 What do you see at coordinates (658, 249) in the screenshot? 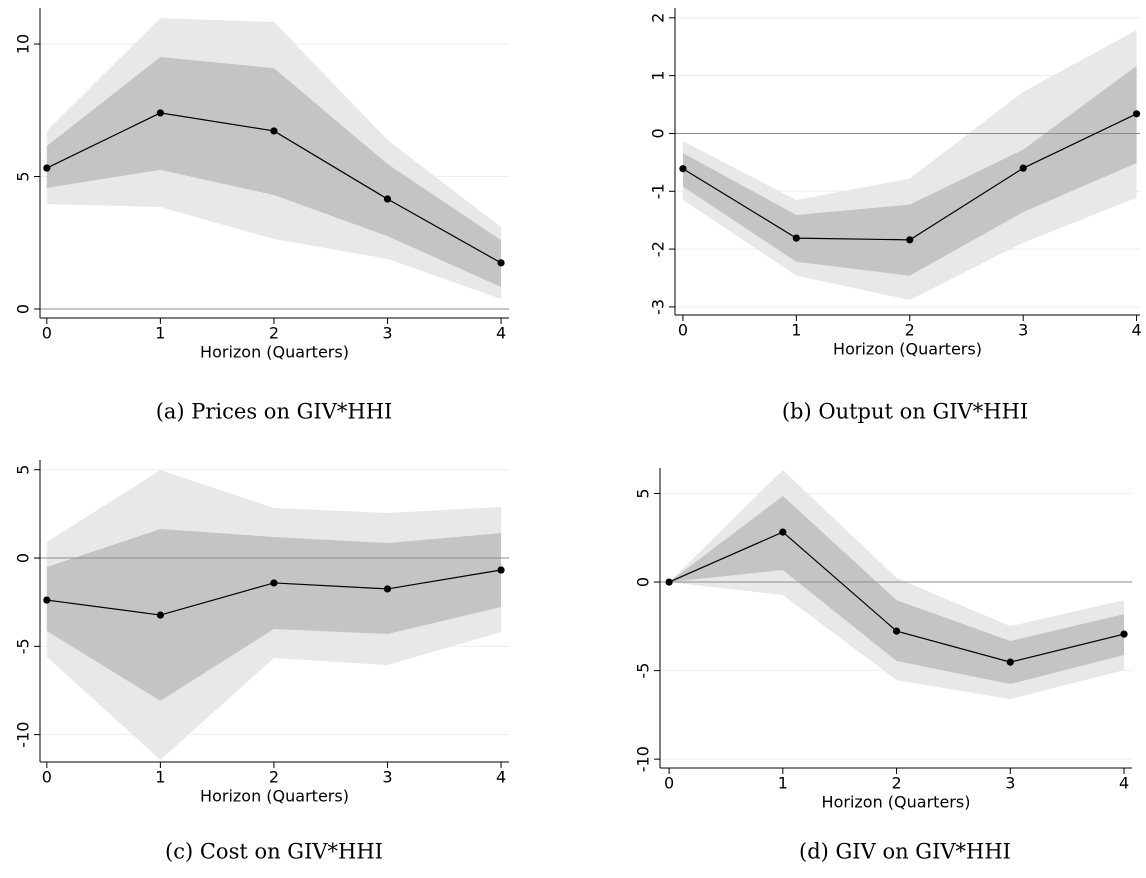
I see `y-tick-label: -2` at bounding box center [658, 249].